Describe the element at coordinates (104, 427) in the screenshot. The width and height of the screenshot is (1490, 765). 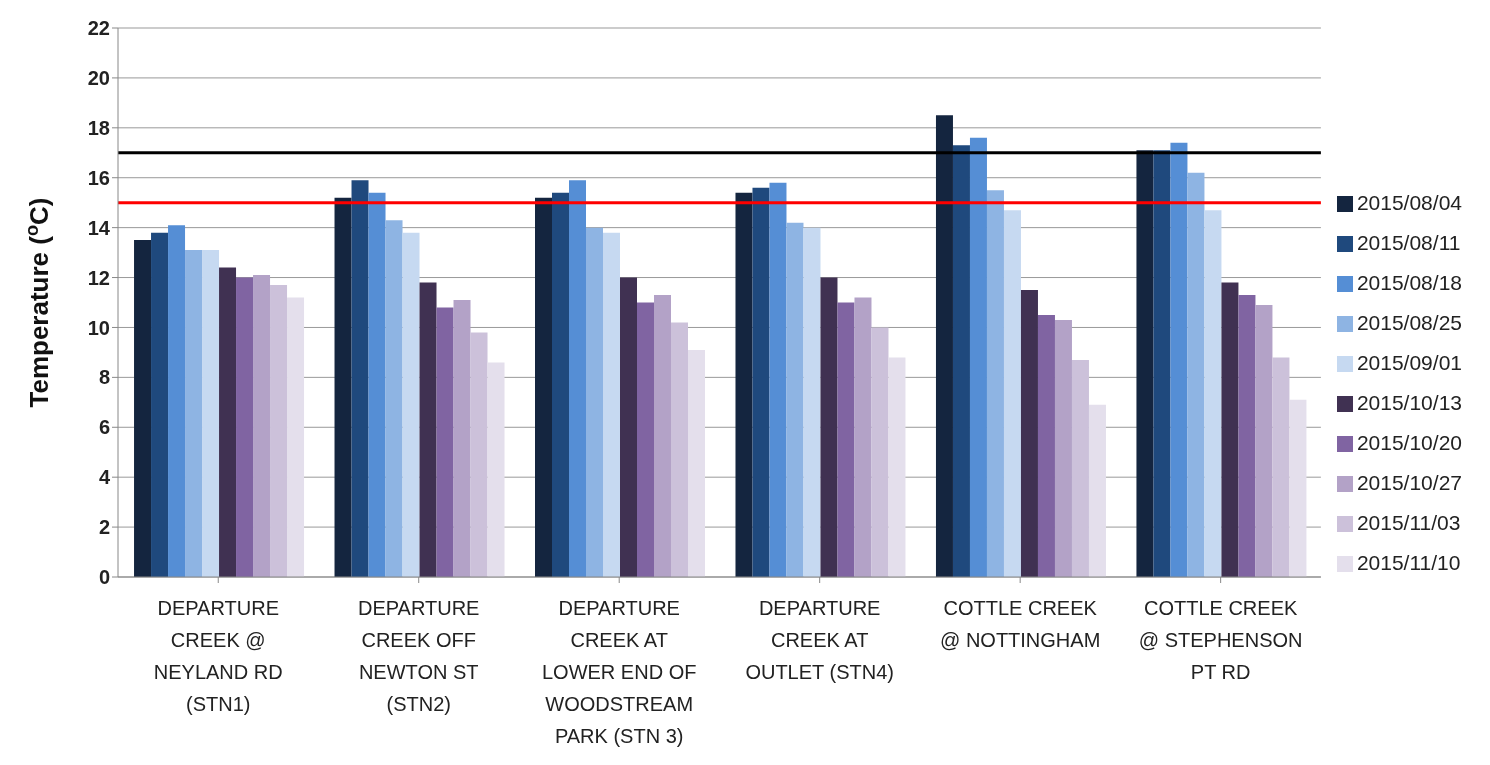
I see `y-tick-label: 6` at that location.